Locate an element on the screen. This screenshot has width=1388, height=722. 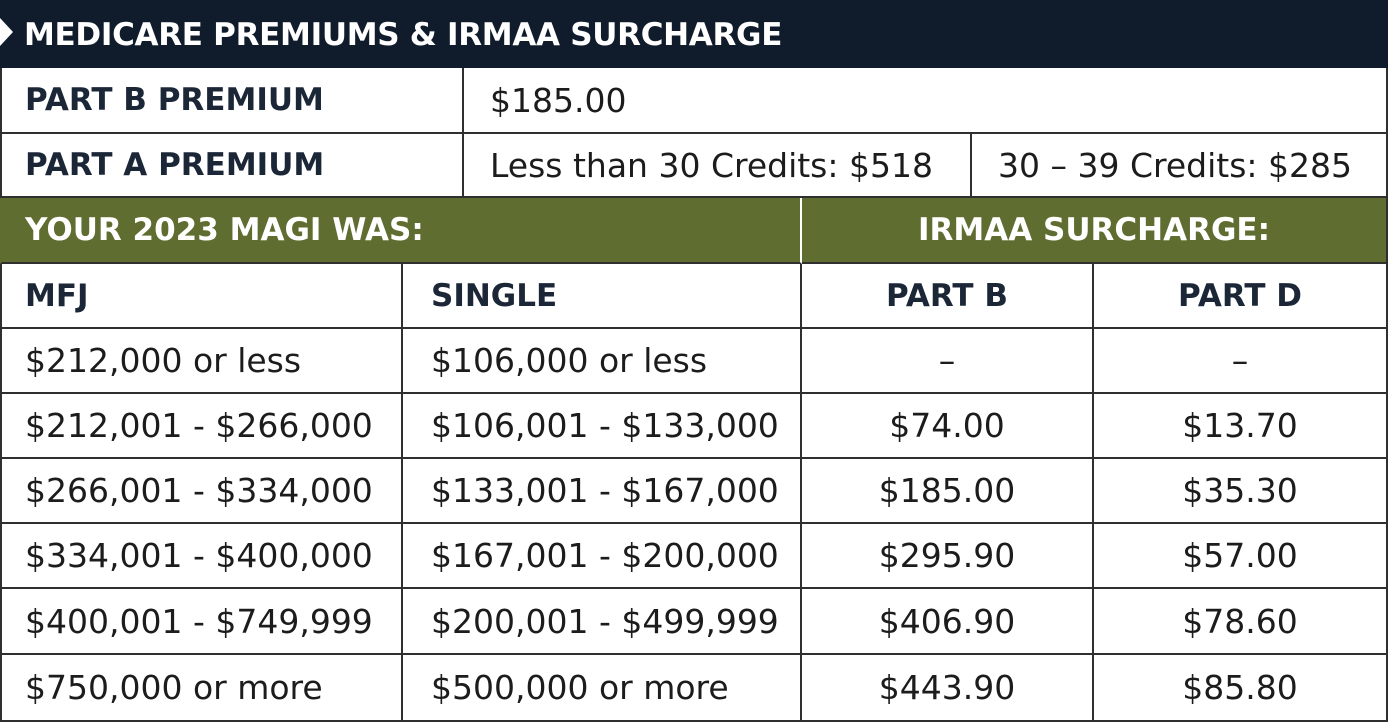
part-d-cell: $85.80 is located at coordinates (1241, 688).